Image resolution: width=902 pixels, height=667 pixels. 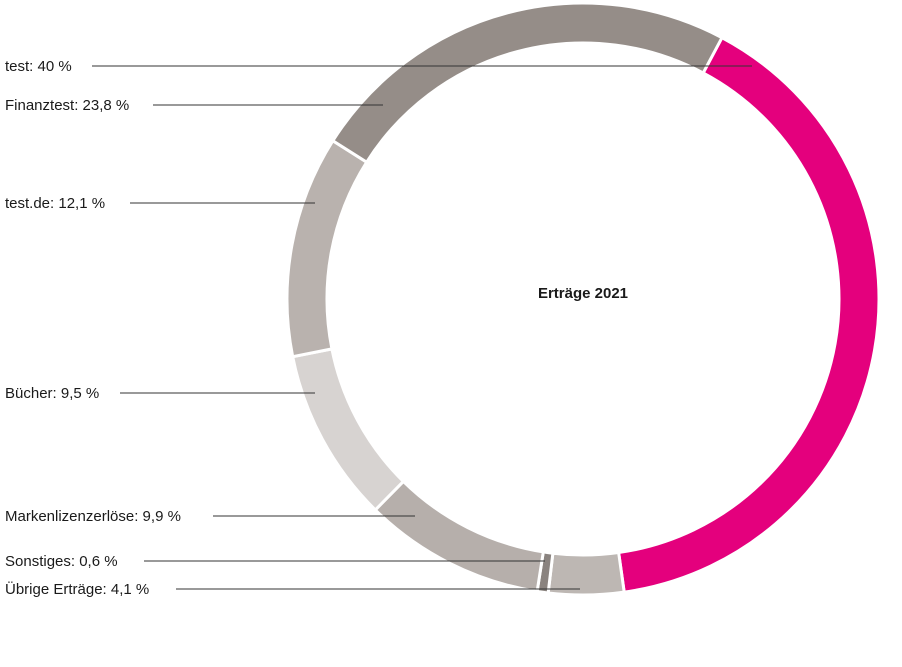 I want to click on slice-markenlizenzerlöse, so click(x=459, y=536).